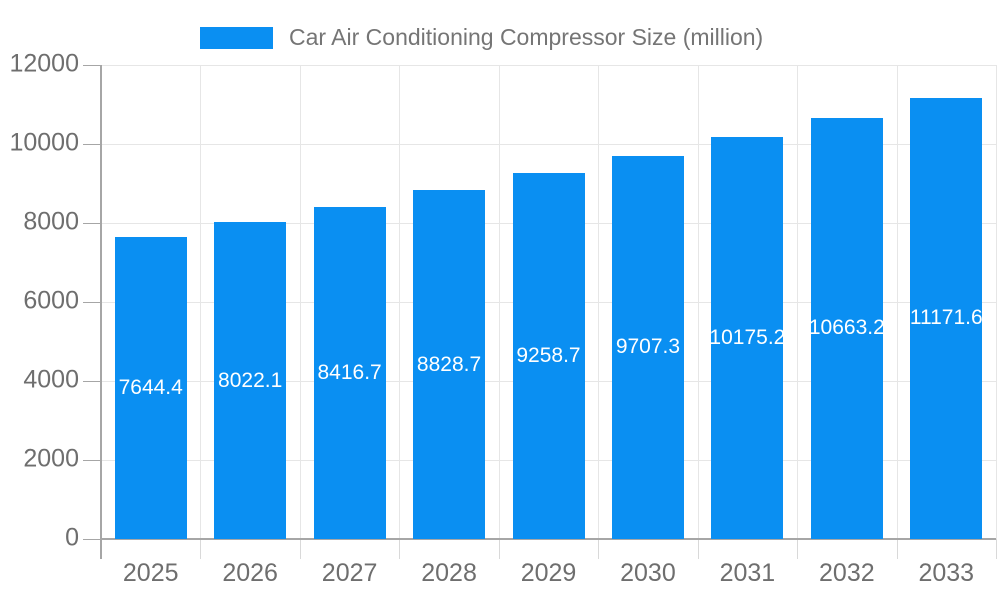 The width and height of the screenshot is (1000, 600). I want to click on bar-2028: 8828.7, so click(449, 364).